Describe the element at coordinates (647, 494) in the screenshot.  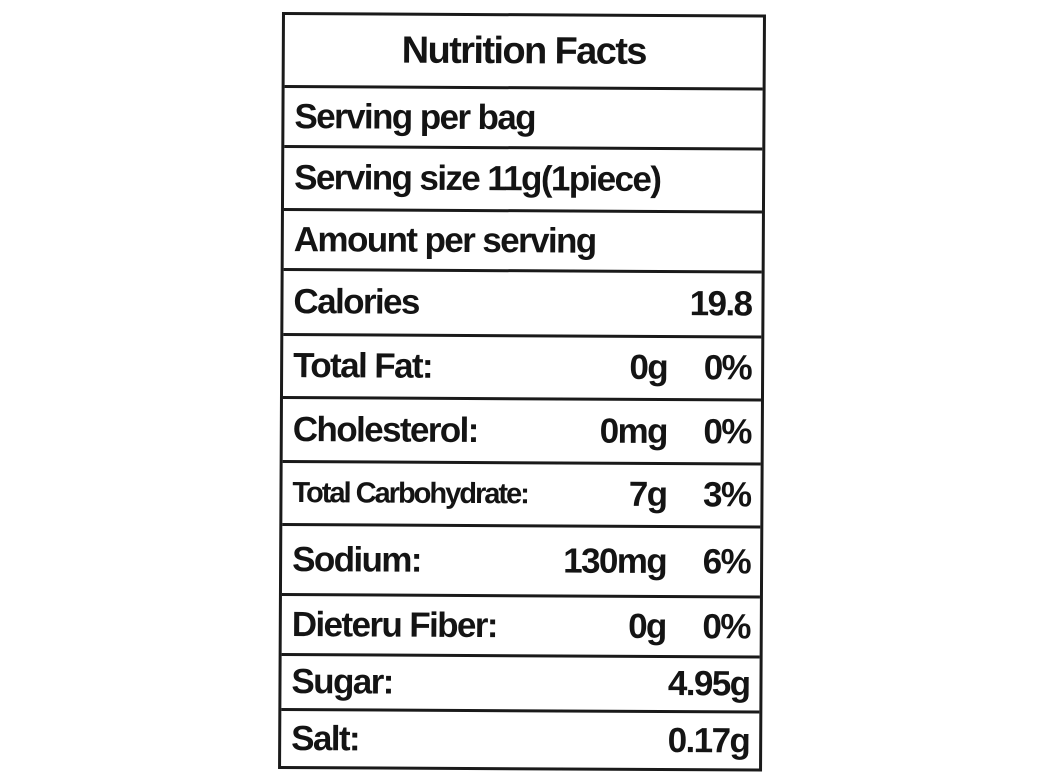
I see `row-amount: 7g` at that location.